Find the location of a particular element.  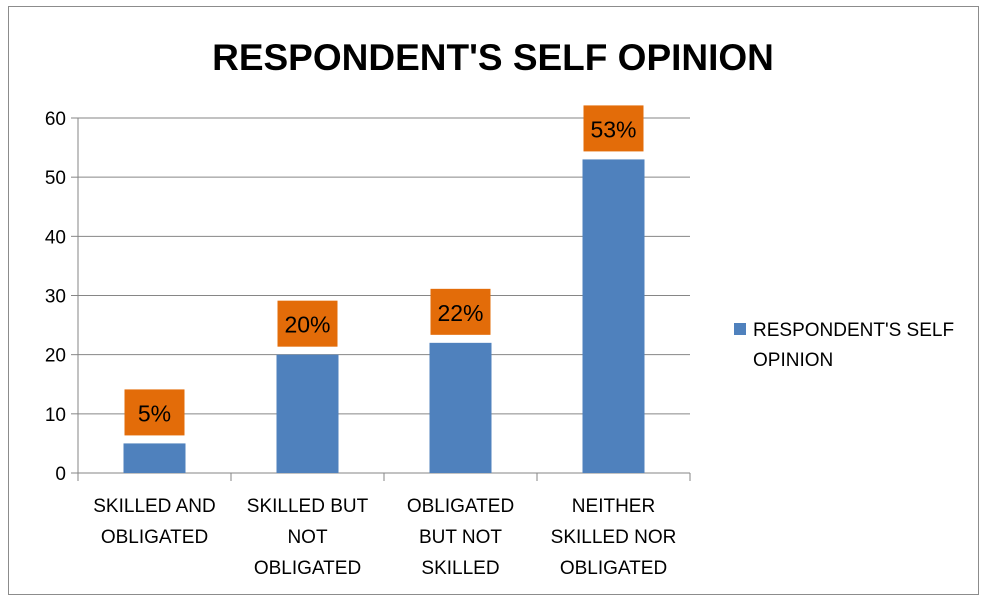

x-category-label: NEITHER is located at coordinates (613, 506).